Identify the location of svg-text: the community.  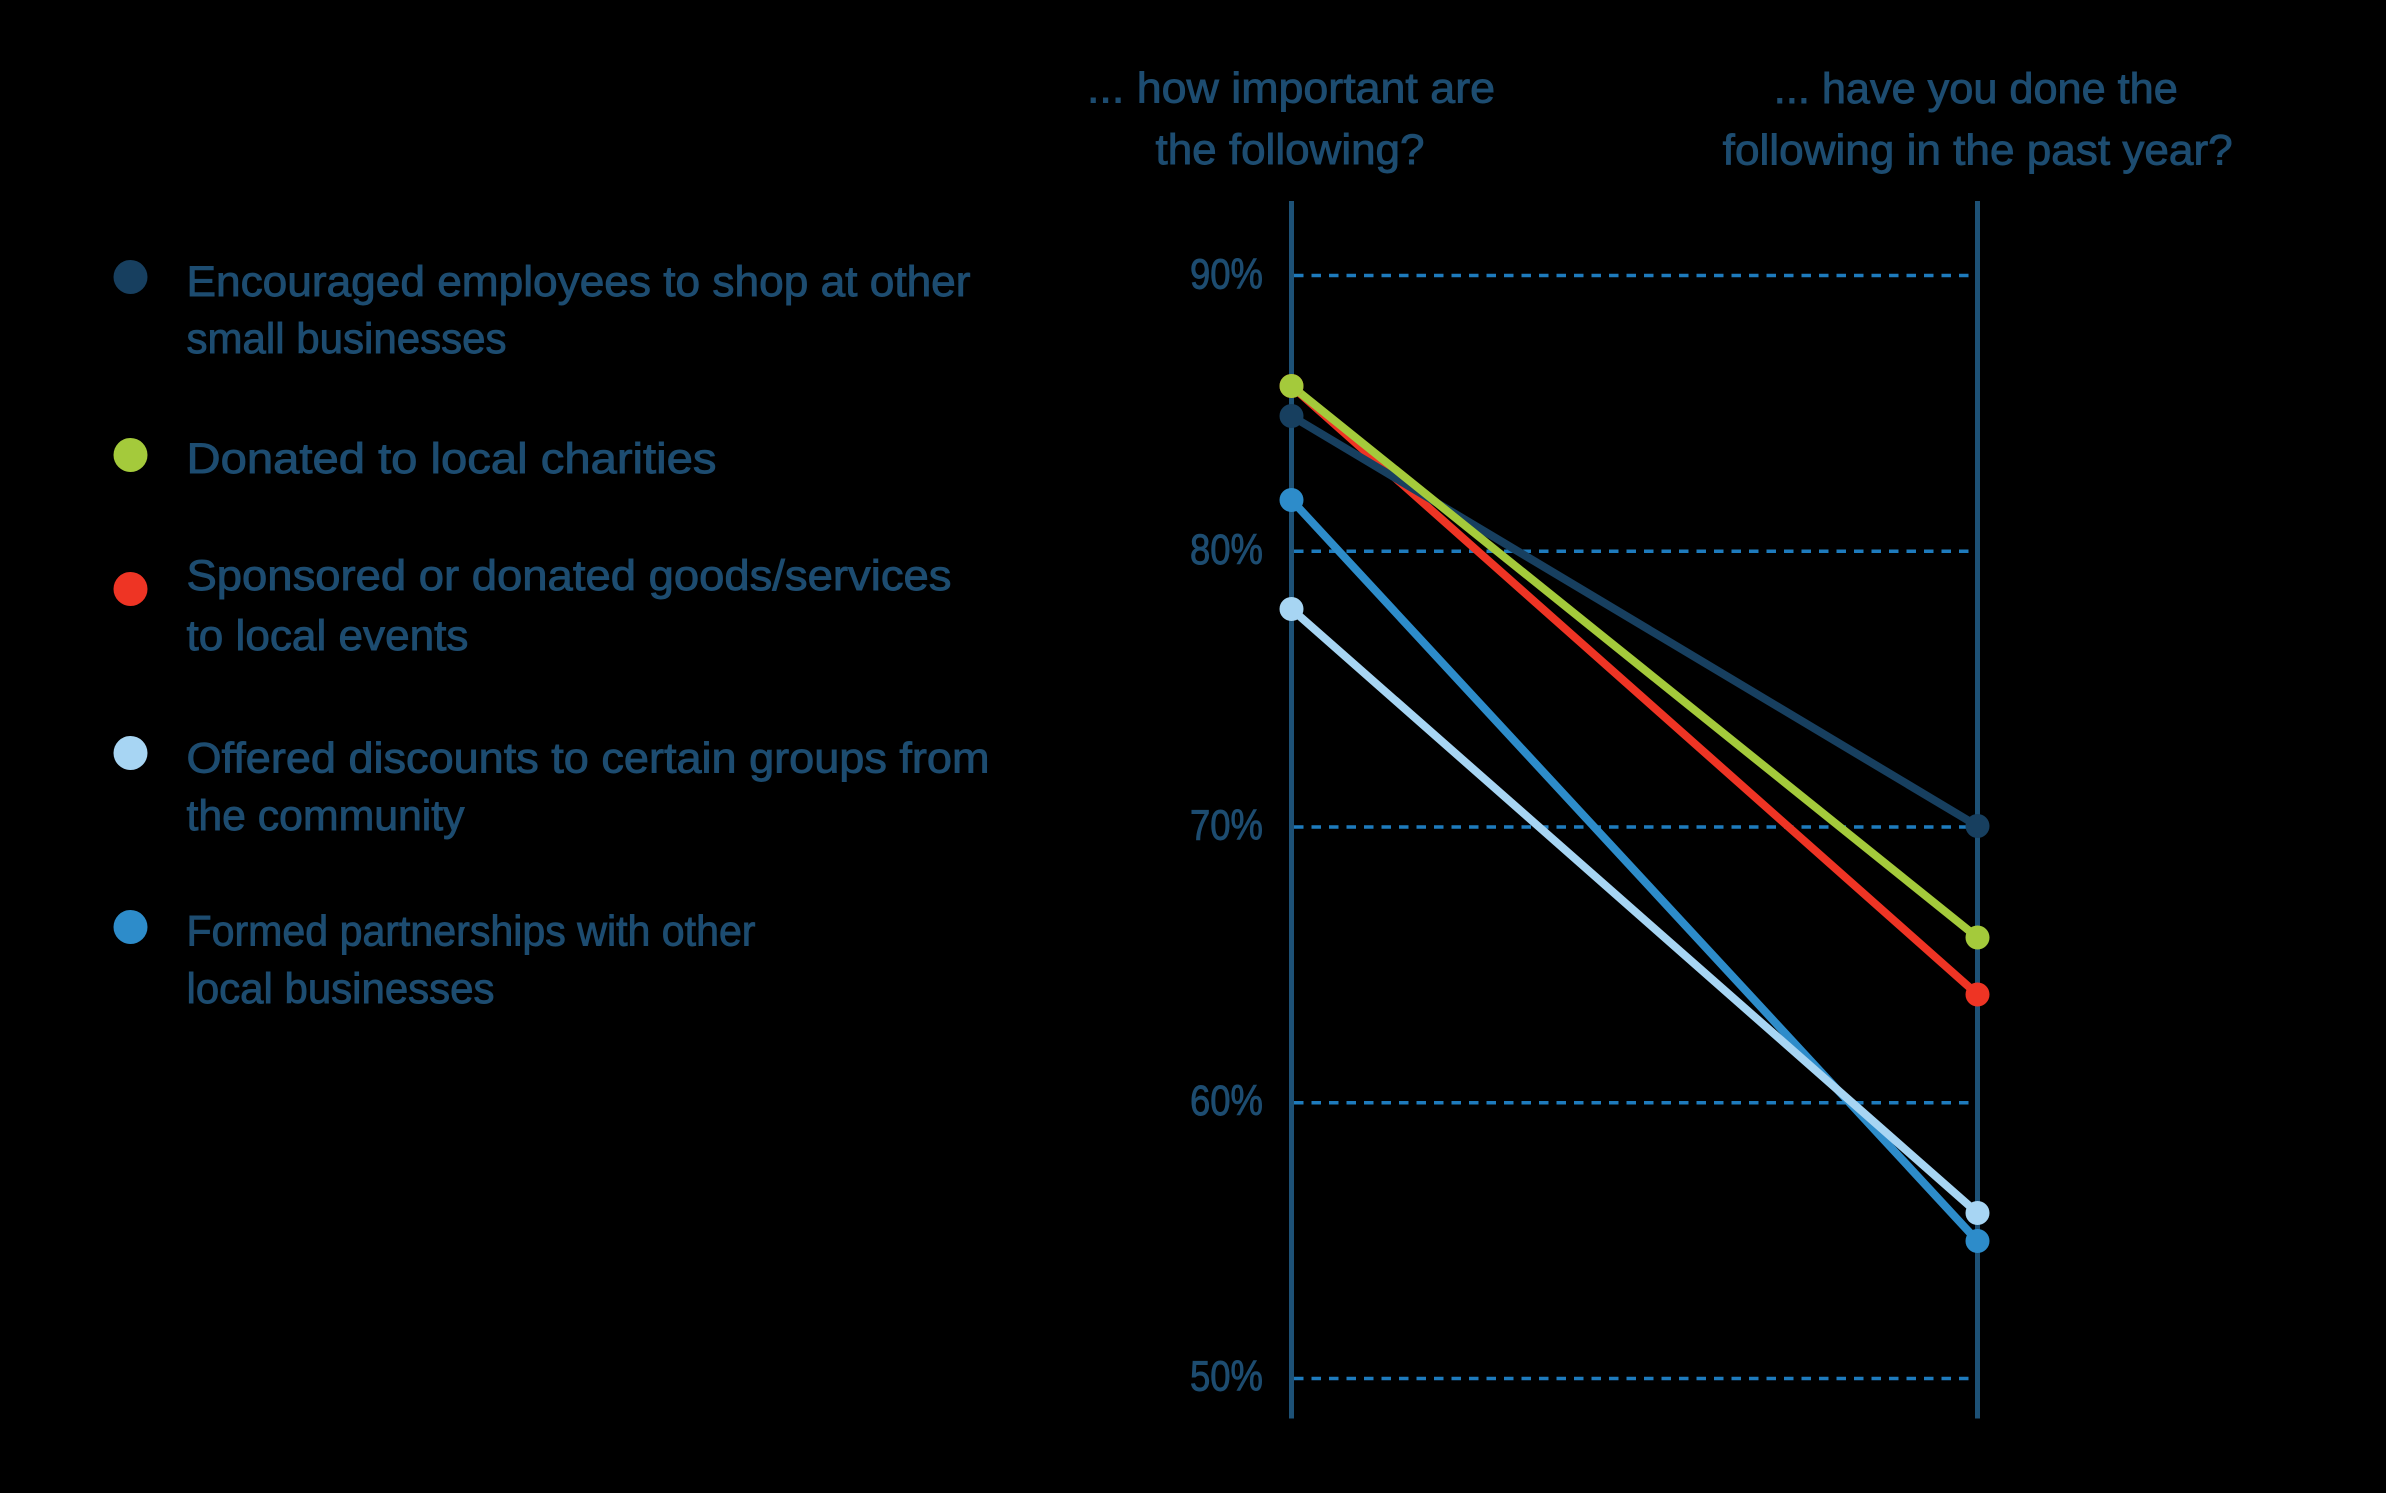
(326, 816).